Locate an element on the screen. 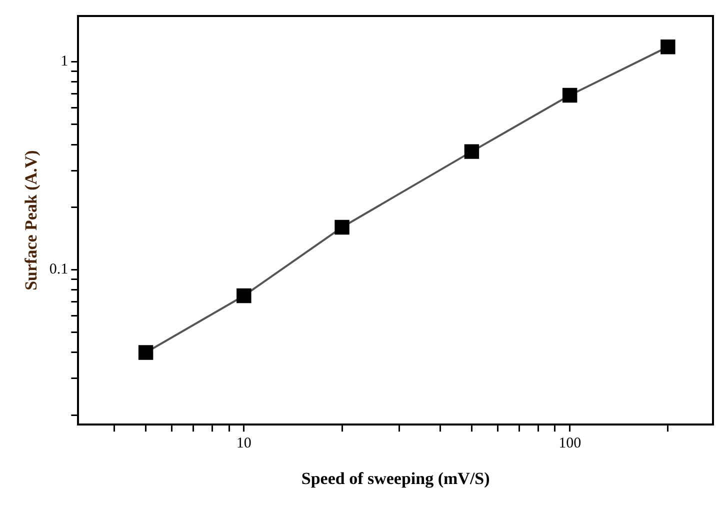 The height and width of the screenshot is (518, 724). x-tick-label: 10 is located at coordinates (244, 444).